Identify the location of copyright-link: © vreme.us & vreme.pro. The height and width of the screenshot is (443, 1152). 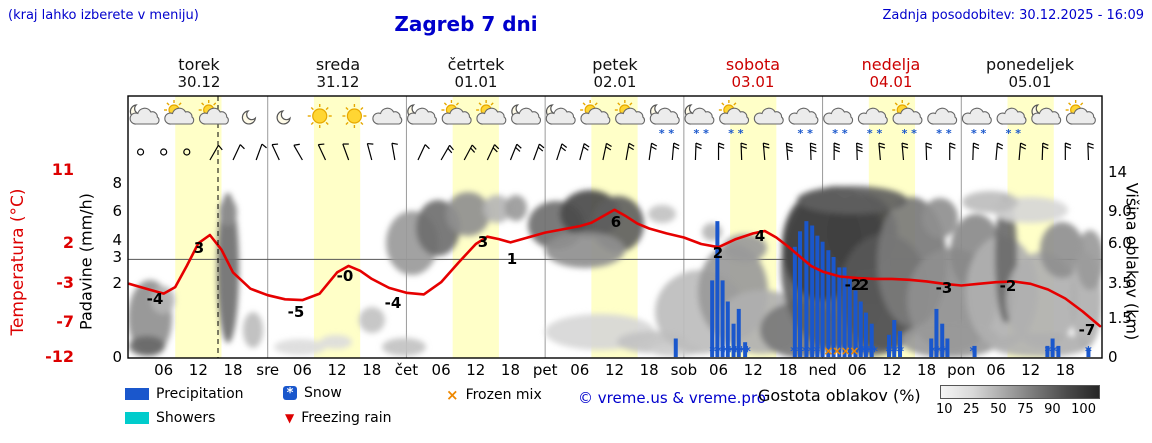
(672, 398).